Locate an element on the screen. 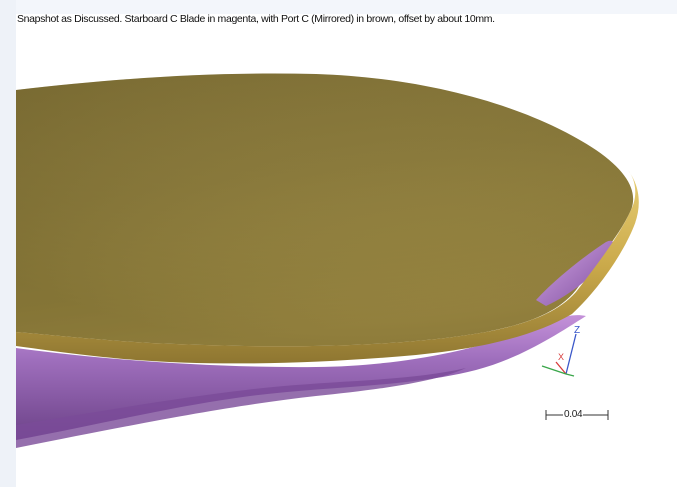 Image resolution: width=677 pixels, height=487 pixels. starboard-blade-lower-edge is located at coordinates (241, 408).